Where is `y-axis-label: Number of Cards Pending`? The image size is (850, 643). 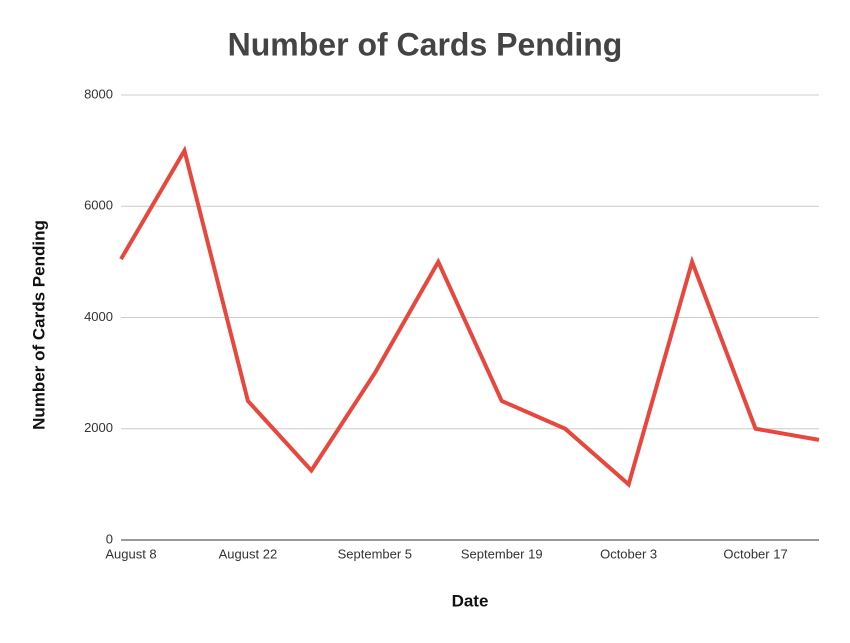 y-axis-label: Number of Cards Pending is located at coordinates (38, 325).